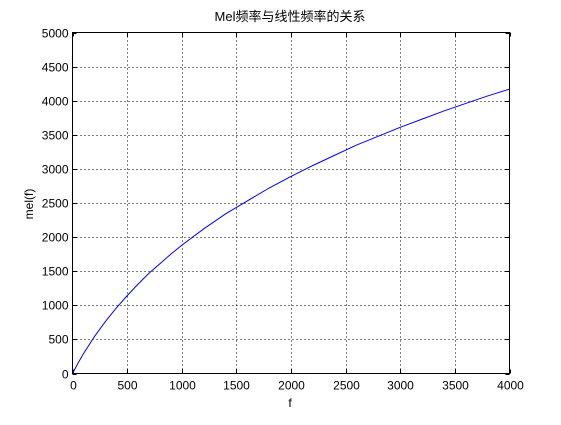 The image size is (561, 425). What do you see at coordinates (290, 16) in the screenshot?
I see `chart-title: Mel频率与线性频率的关系` at bounding box center [290, 16].